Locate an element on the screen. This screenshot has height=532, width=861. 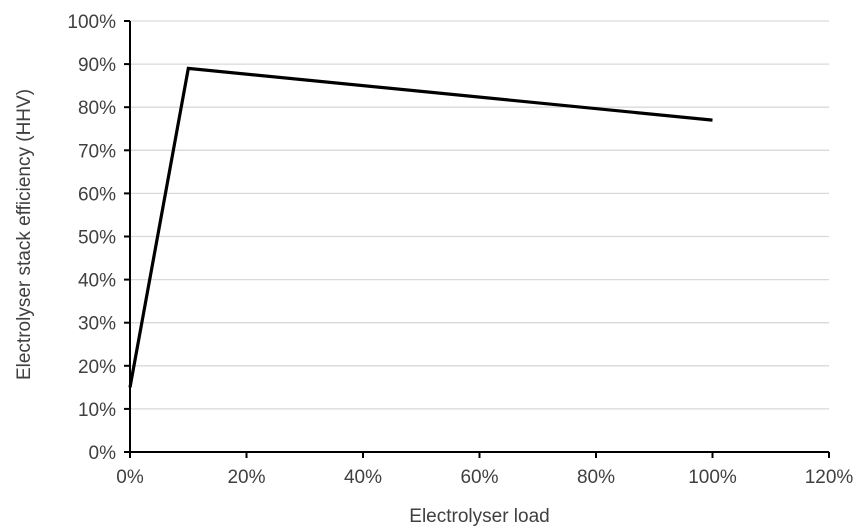
y-tick-label: 80% is located at coordinates (97, 108).